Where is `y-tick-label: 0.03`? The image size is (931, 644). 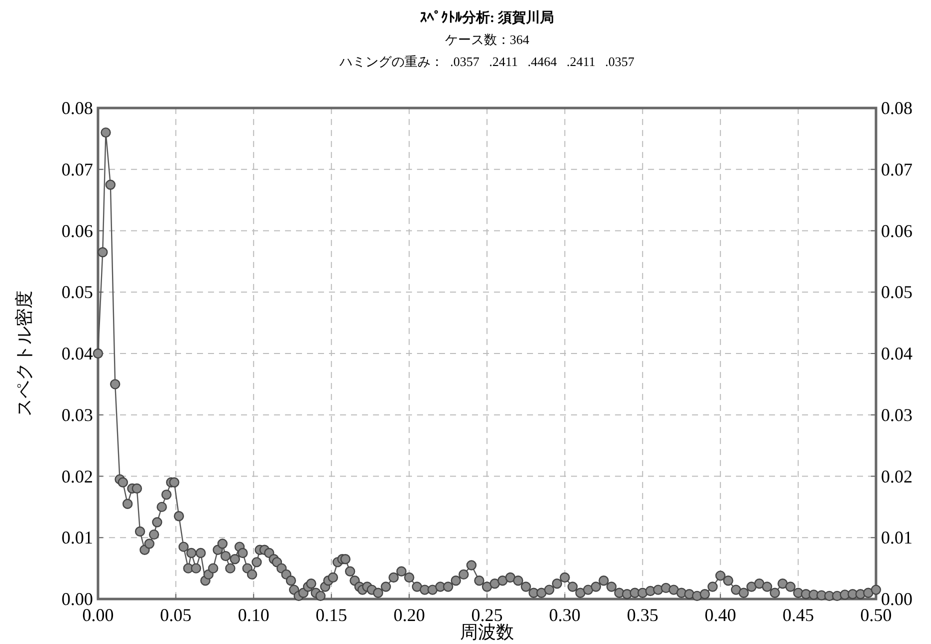
y-tick-label: 0.03 is located at coordinates (77, 414).